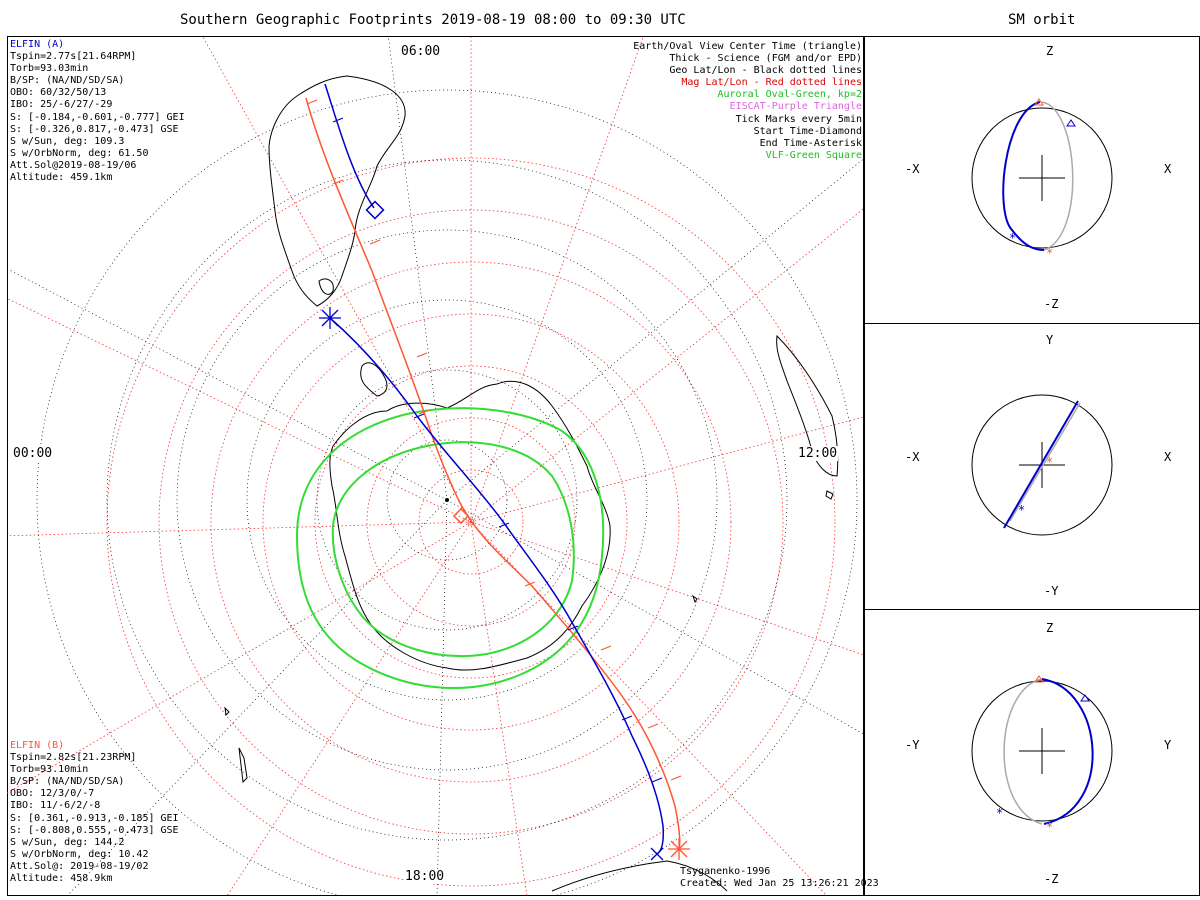 The height and width of the screenshot is (900, 1200). I want to click on elfin-b-line: Att.Sol@: 2019-08-19/02, so click(79, 866).